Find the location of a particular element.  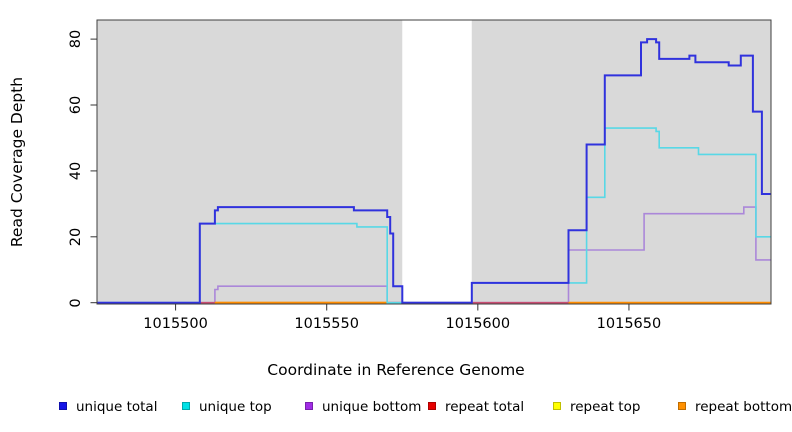

y-tick-label: 60 is located at coordinates (76, 105).